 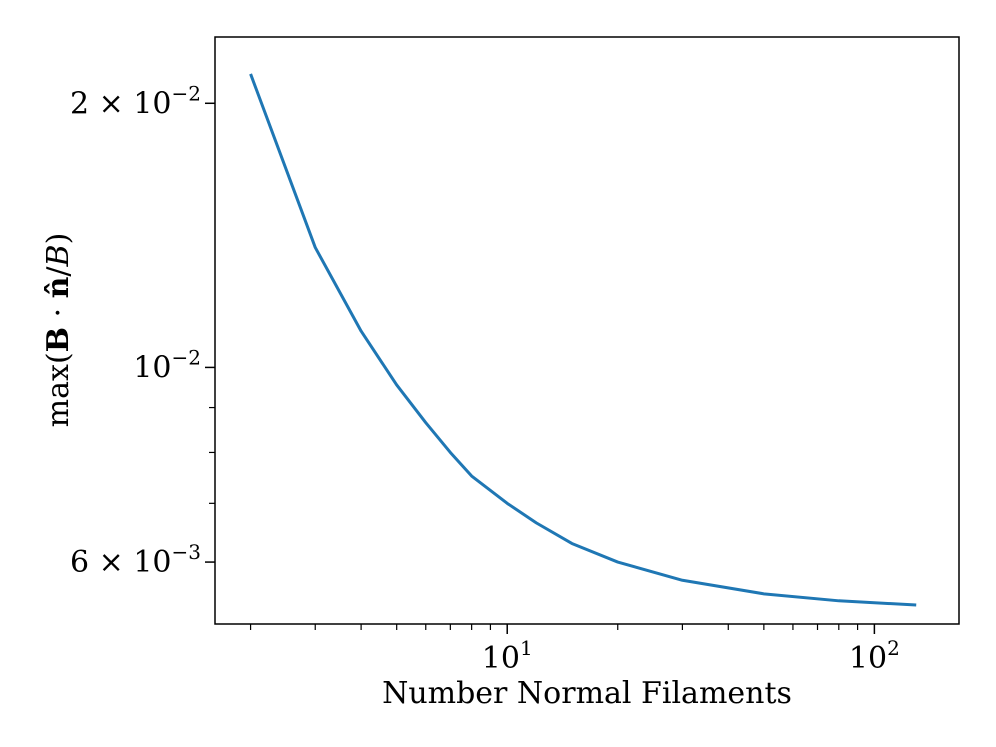 I want to click on y-axis-label: max(B · n̂/B), so click(x=58, y=330).